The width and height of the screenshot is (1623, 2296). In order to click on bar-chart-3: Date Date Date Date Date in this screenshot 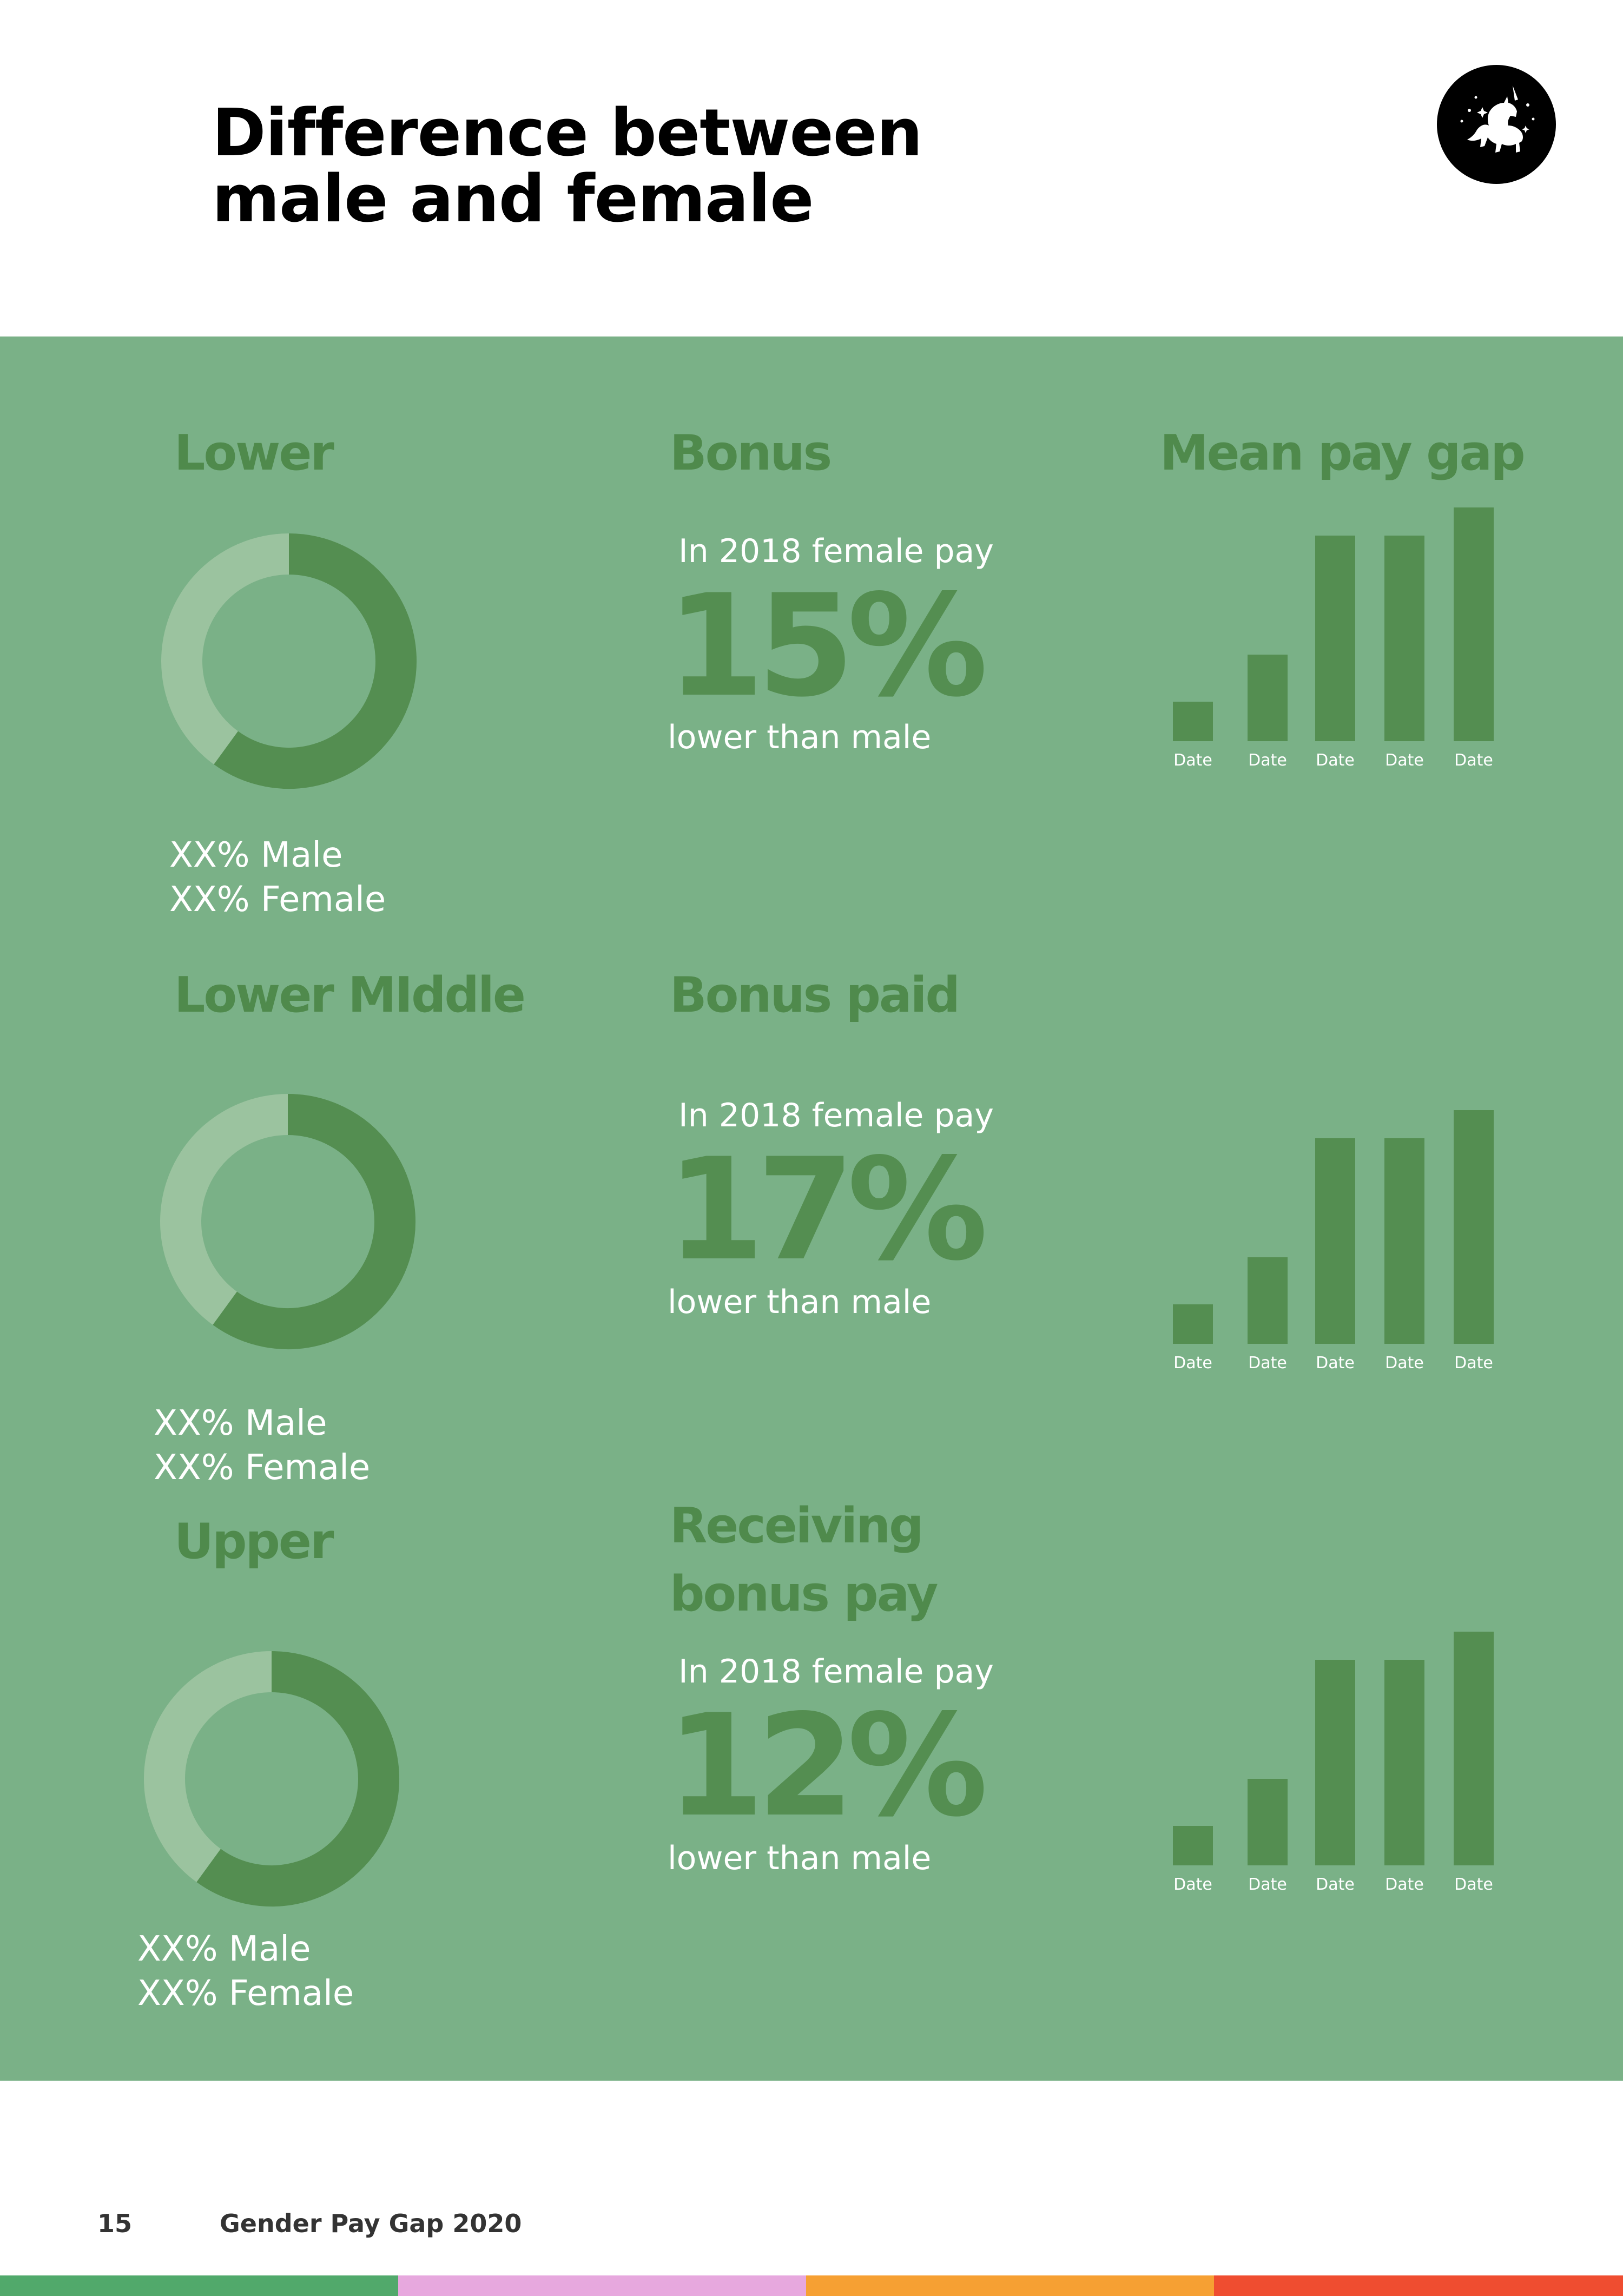, I will do `click(1336, 1767)`.